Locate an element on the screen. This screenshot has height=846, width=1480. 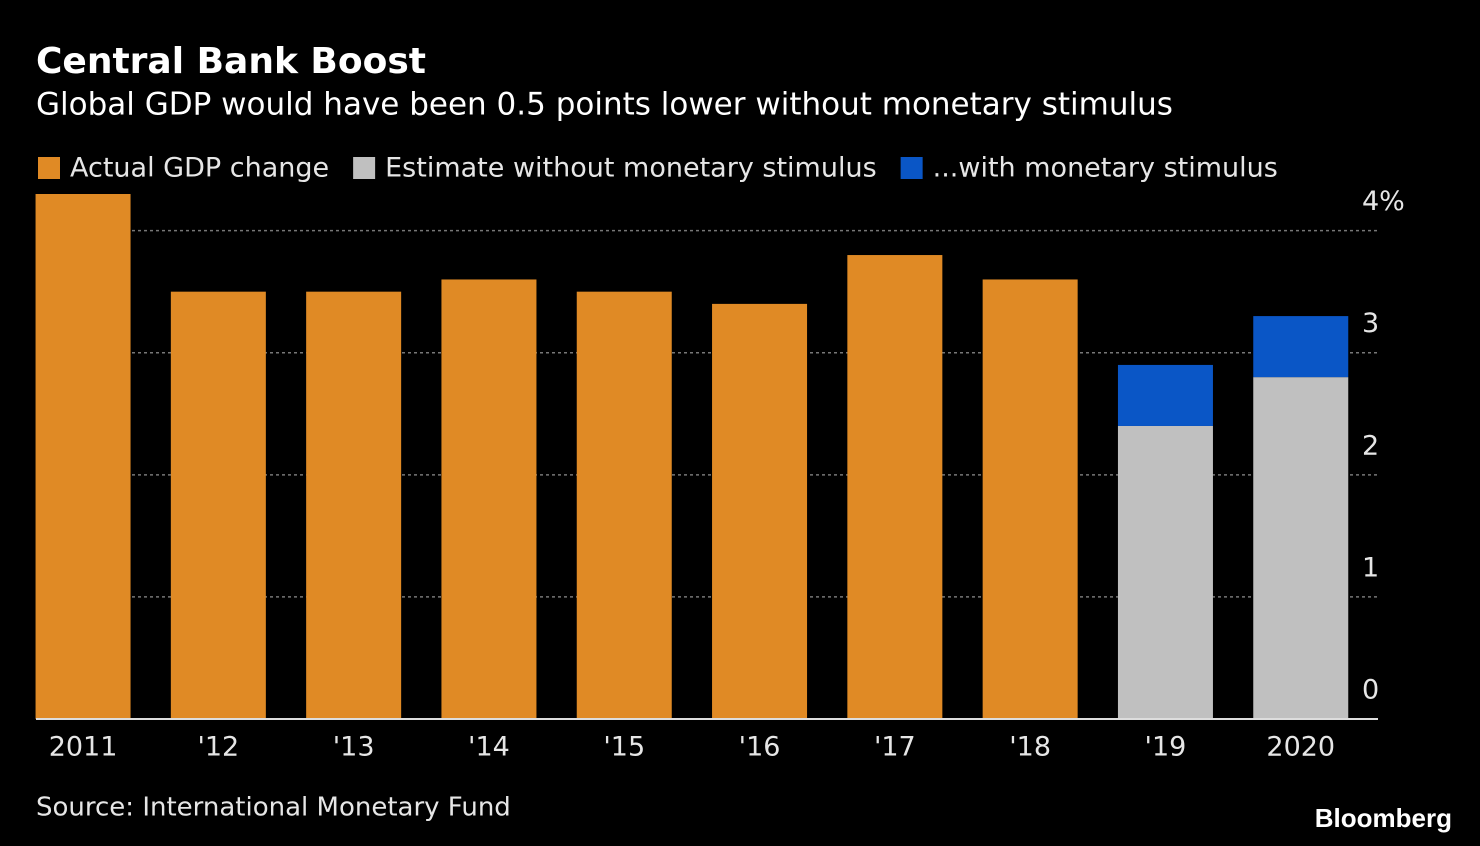
y-tick-label: 1 is located at coordinates (1370, 567).